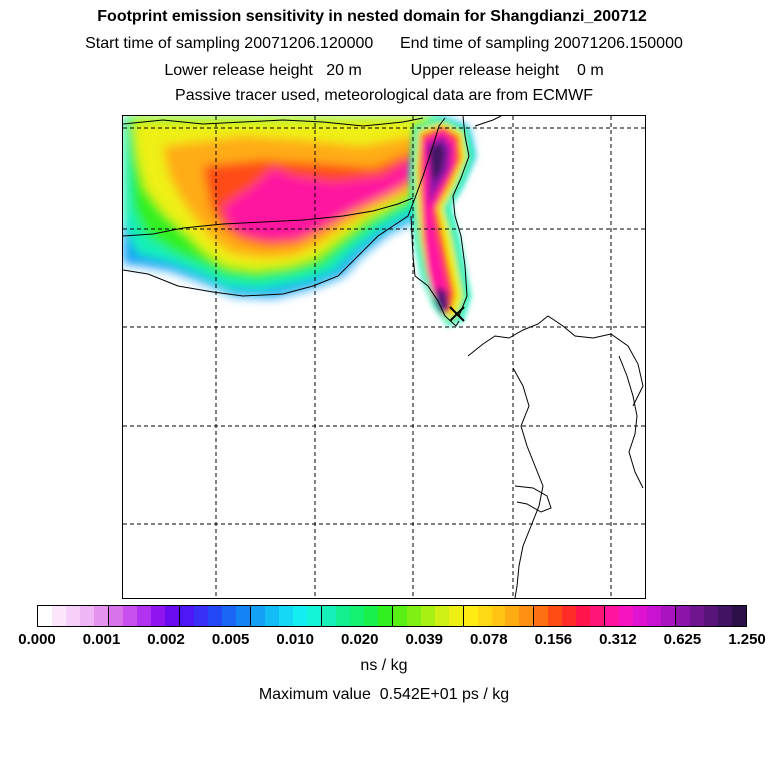  What do you see at coordinates (295, 639) in the screenshot?
I see `colorbar-tick-label: 0.010` at bounding box center [295, 639].